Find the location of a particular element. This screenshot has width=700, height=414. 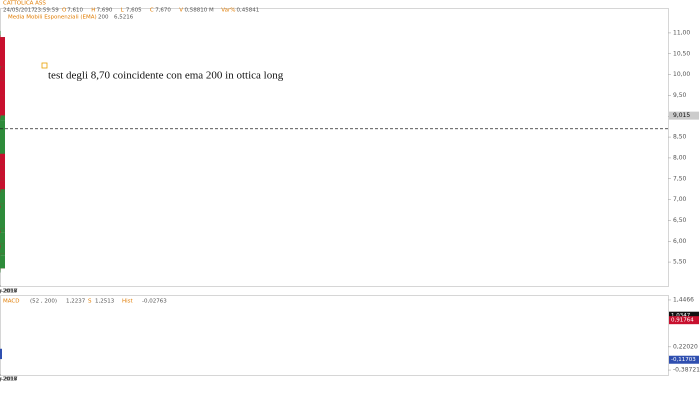

header-text: Var% is located at coordinates (228, 11).